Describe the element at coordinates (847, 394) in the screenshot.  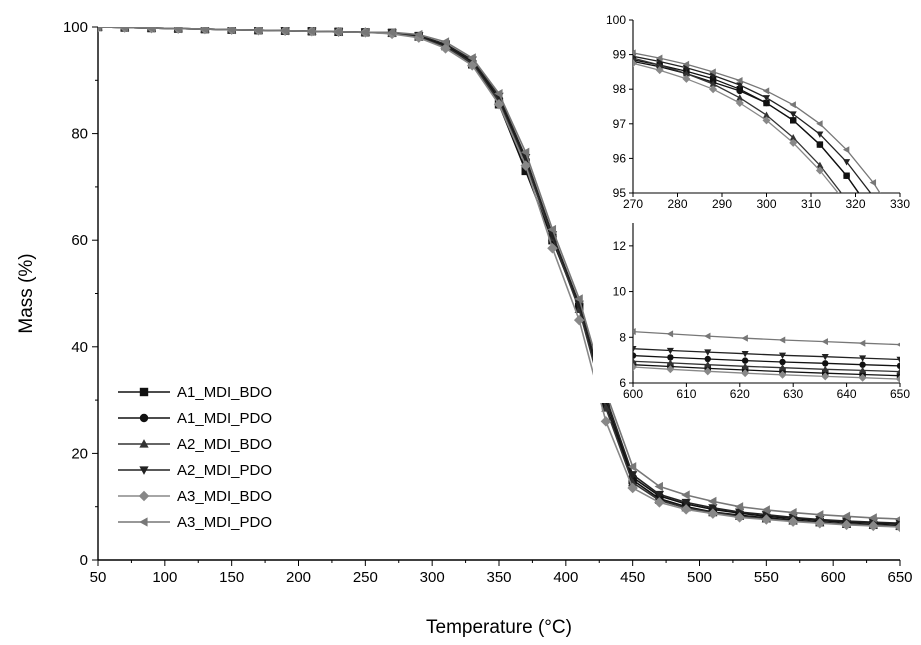
I see `inset-bottom-x-tick-label: 640` at that location.